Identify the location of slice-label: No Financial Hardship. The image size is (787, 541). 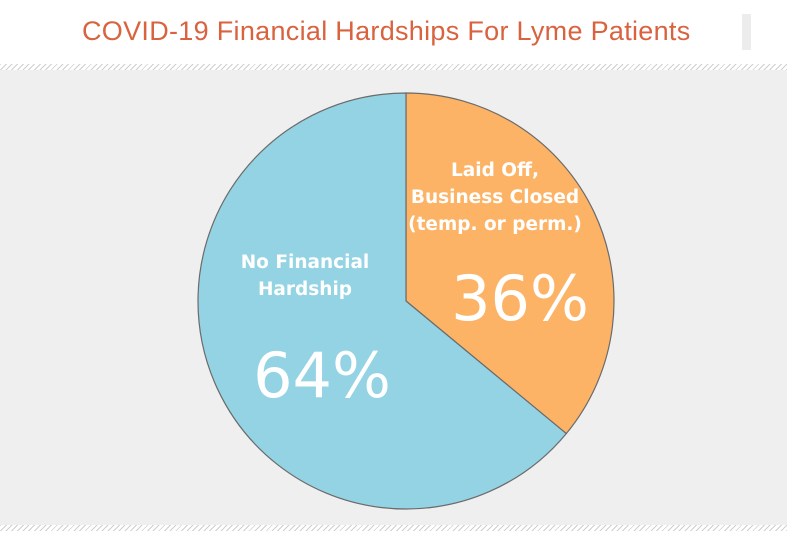
(305, 276).